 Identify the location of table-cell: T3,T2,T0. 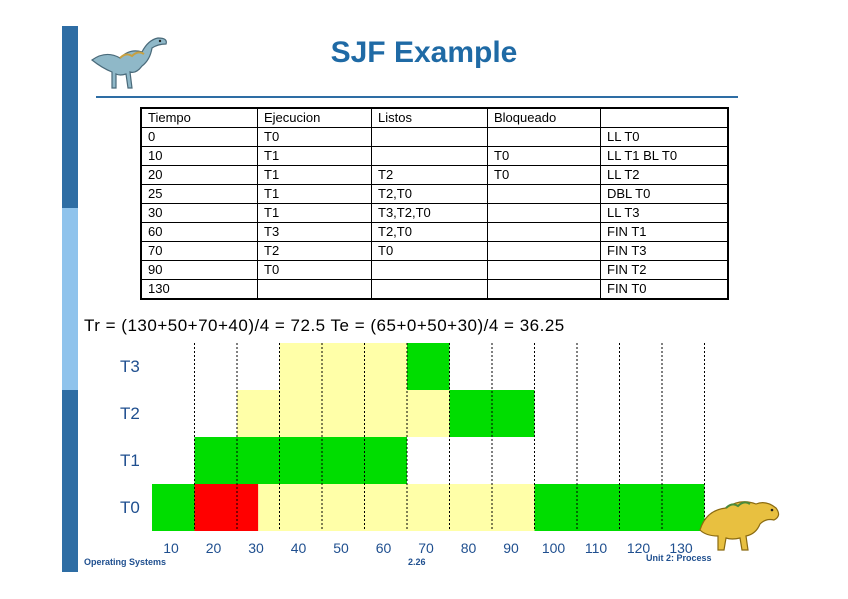
(429, 213).